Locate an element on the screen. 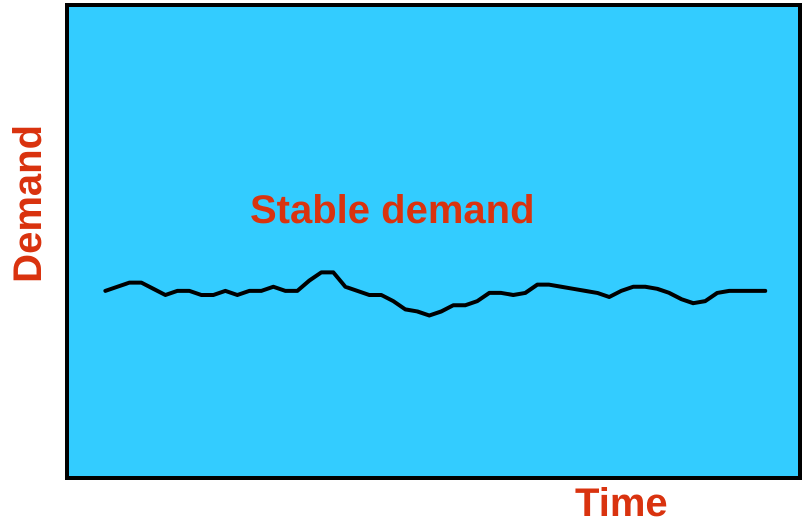  text: Stable demand is located at coordinates (392, 210).